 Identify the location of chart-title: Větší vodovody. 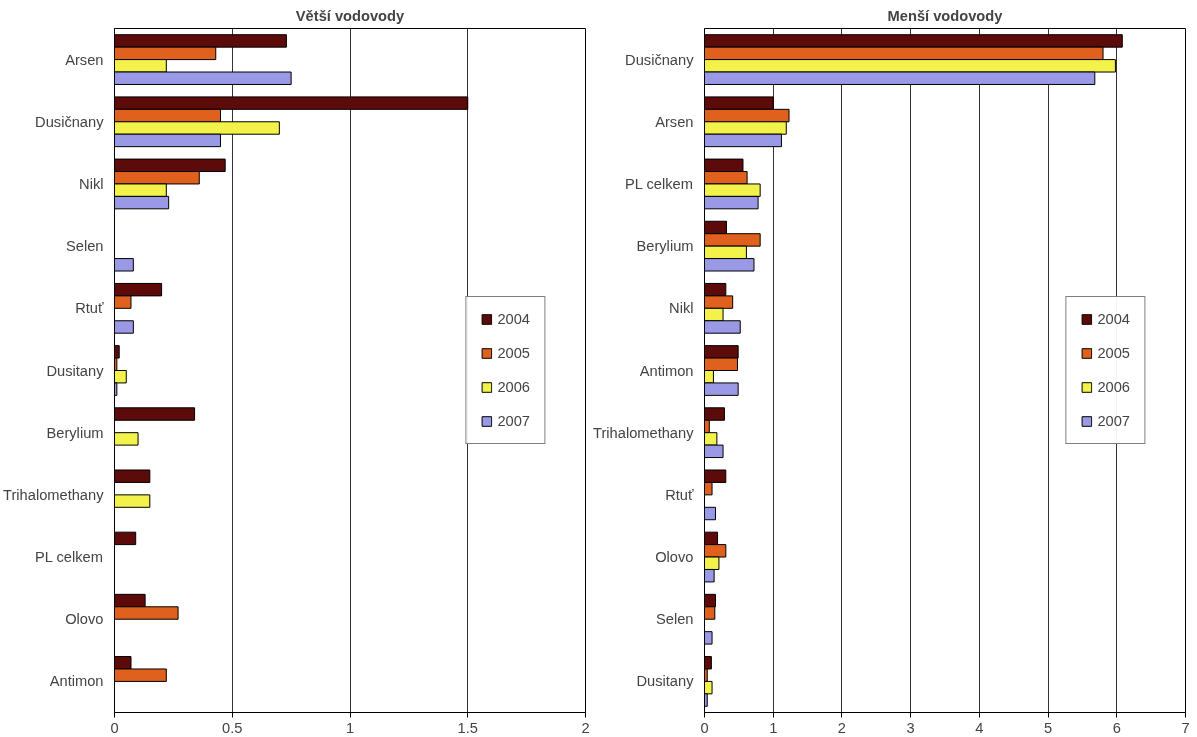
(350, 15).